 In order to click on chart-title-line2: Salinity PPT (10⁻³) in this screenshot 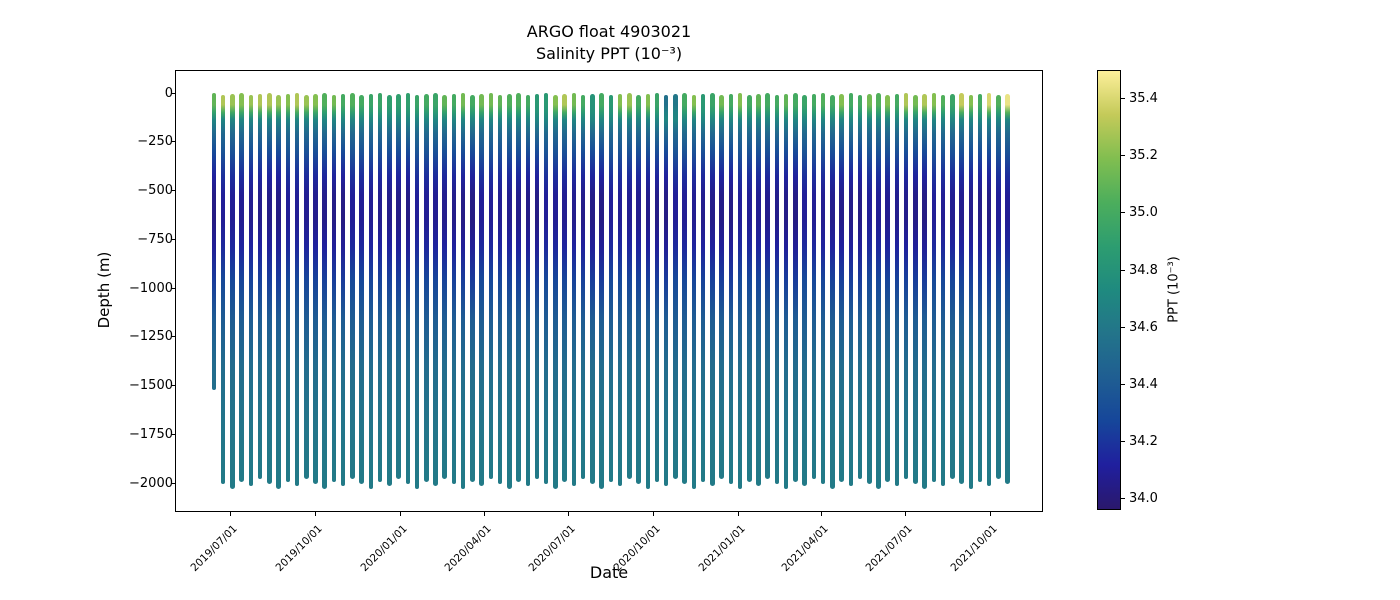, I will do `click(609, 53)`.